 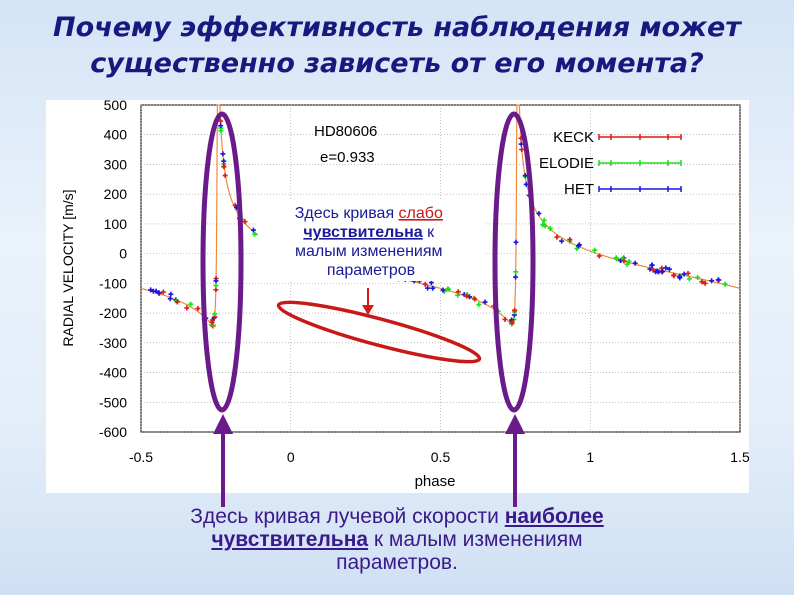 What do you see at coordinates (590, 457) in the screenshot?
I see `x-tick-label: 1` at bounding box center [590, 457].